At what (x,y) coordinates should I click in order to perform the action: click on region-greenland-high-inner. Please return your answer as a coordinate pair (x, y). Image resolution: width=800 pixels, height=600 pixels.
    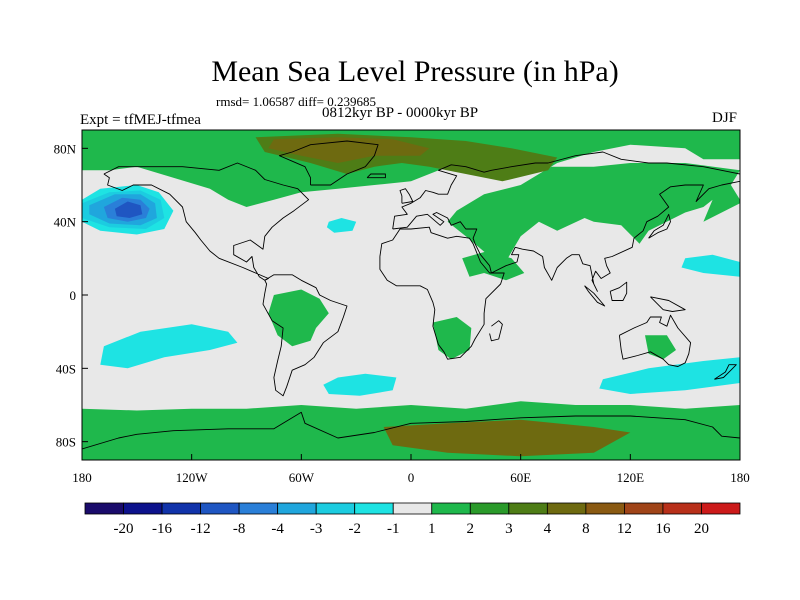
    Looking at the image, I should click on (349, 150).